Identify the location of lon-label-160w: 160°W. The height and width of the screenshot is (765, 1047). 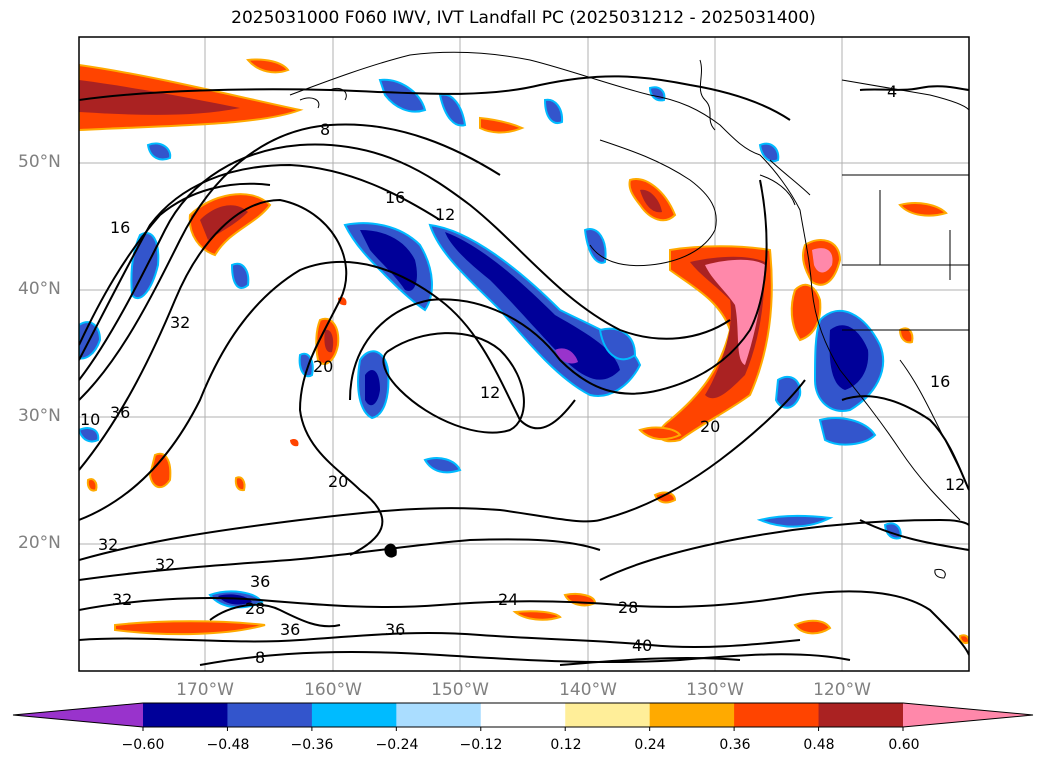
(333, 690).